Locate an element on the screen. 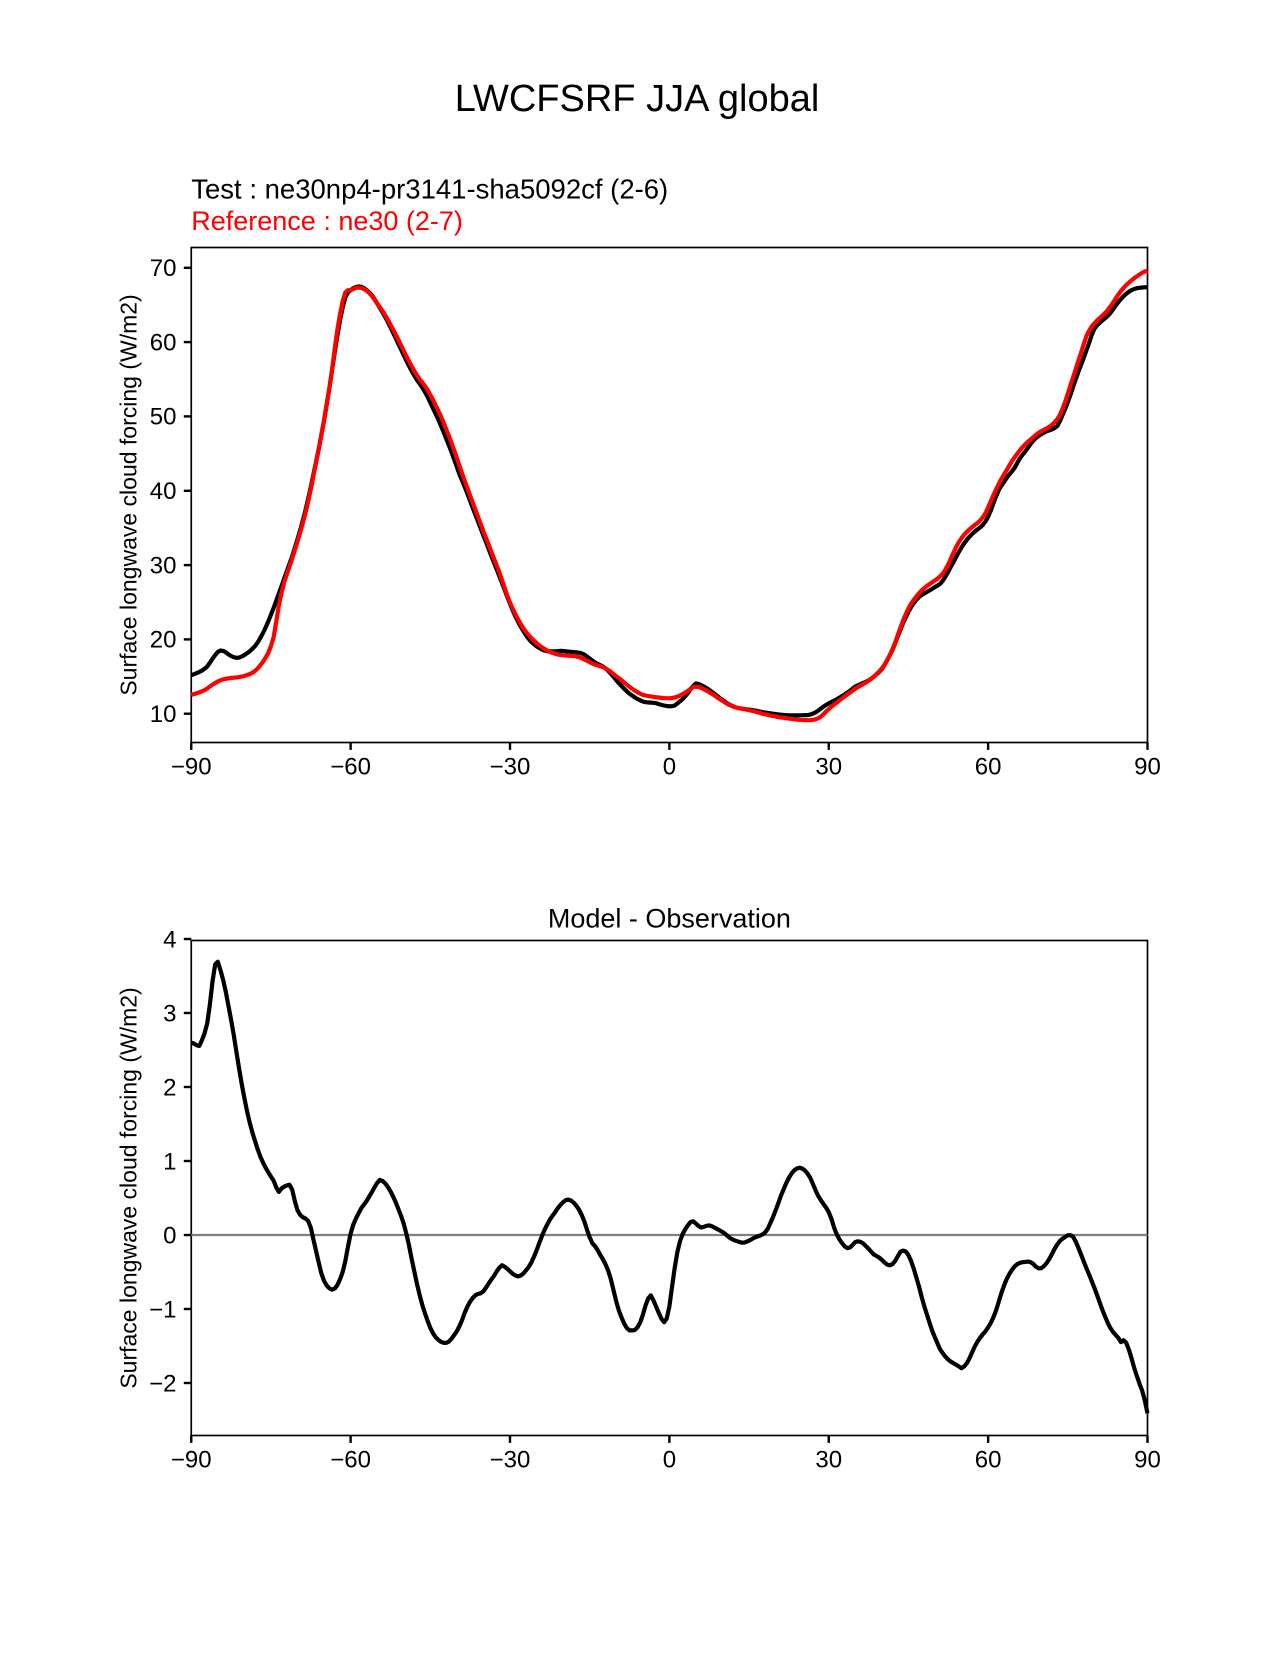 This screenshot has height=1655, width=1275. svg-text: −1 is located at coordinates (162, 1309).